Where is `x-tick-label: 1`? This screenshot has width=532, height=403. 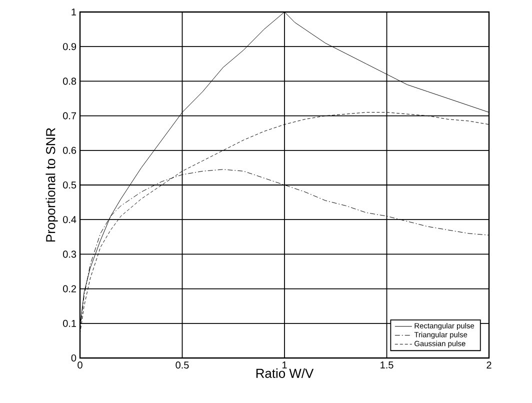
x-tick-label: 1 is located at coordinates (284, 365).